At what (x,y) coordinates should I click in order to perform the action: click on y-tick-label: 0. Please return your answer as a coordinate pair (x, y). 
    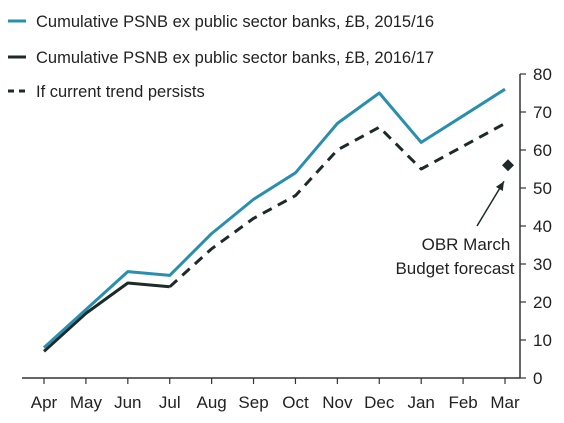
    Looking at the image, I should click on (537, 378).